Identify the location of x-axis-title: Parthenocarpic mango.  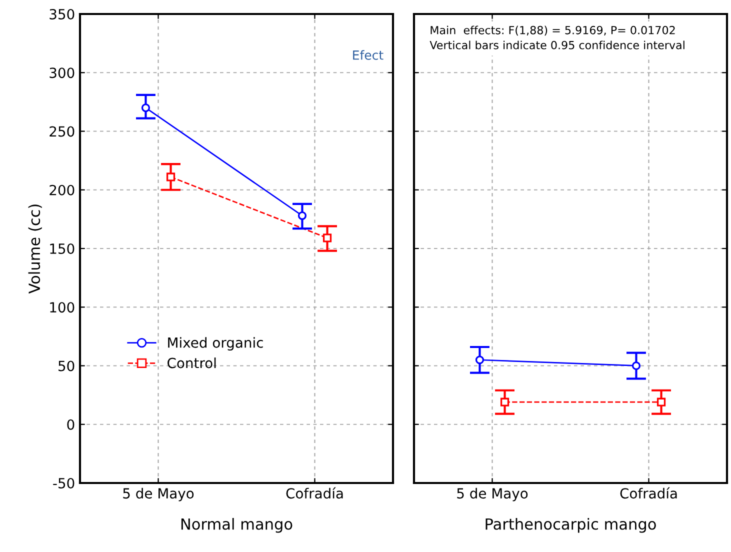
(571, 525).